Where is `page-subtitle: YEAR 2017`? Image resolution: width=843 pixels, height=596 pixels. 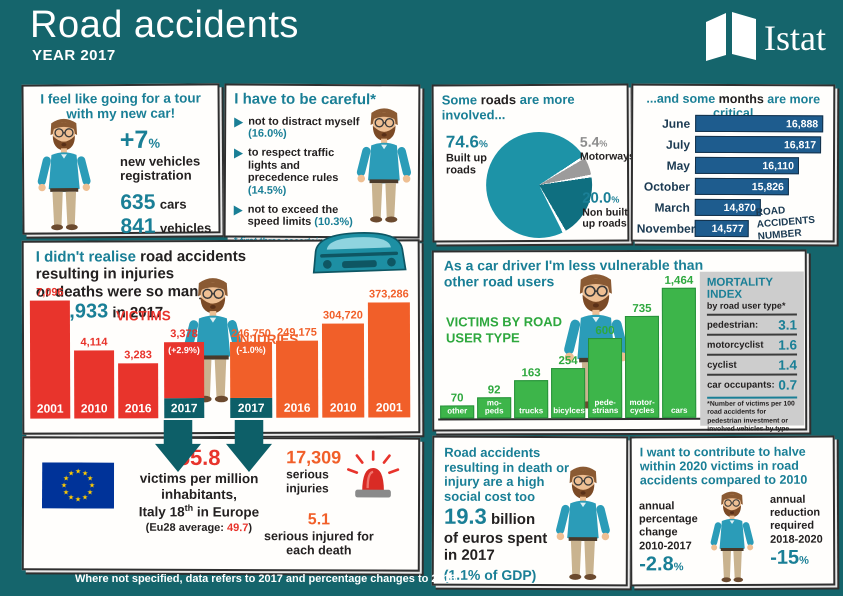
page-subtitle: YEAR 2017 is located at coordinates (74, 55).